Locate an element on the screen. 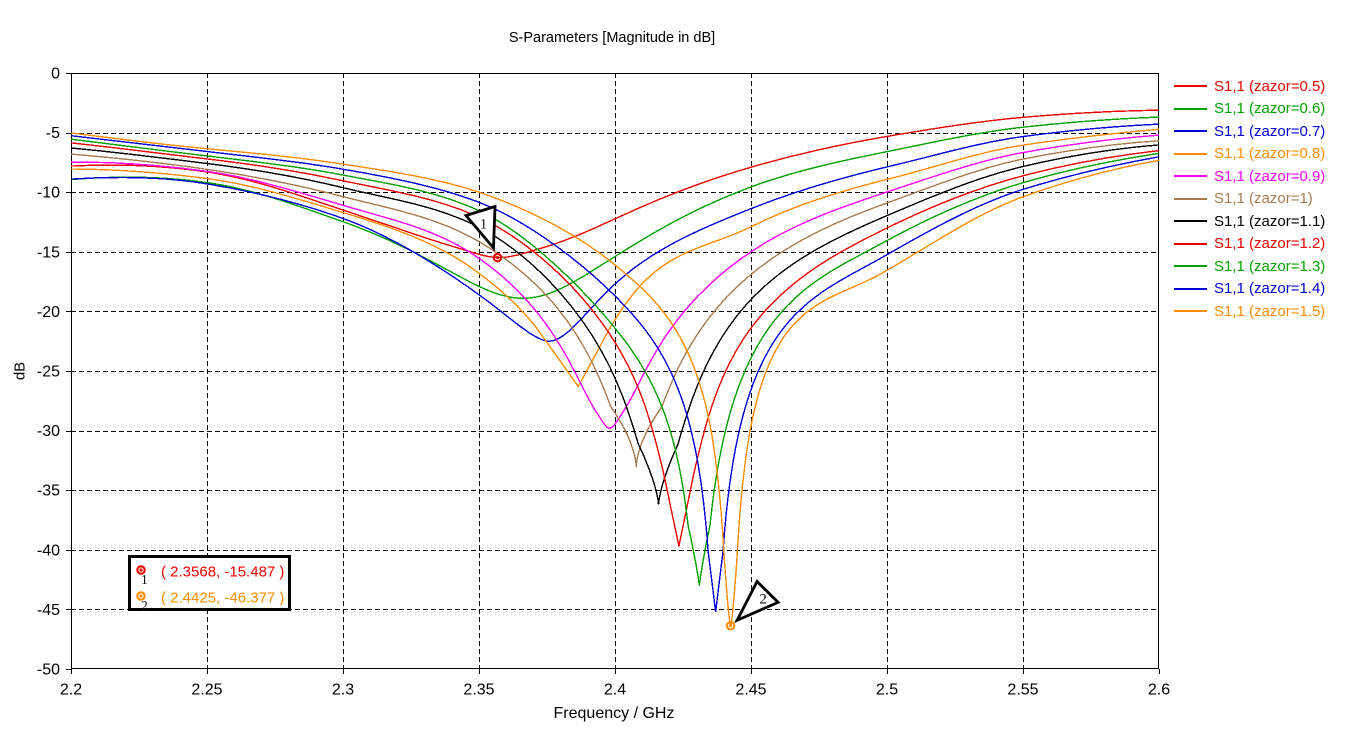 Image resolution: width=1361 pixels, height=732 pixels. legend-item-zazor-1.3: S1,1 (zazor=1.3) is located at coordinates (1249, 266).